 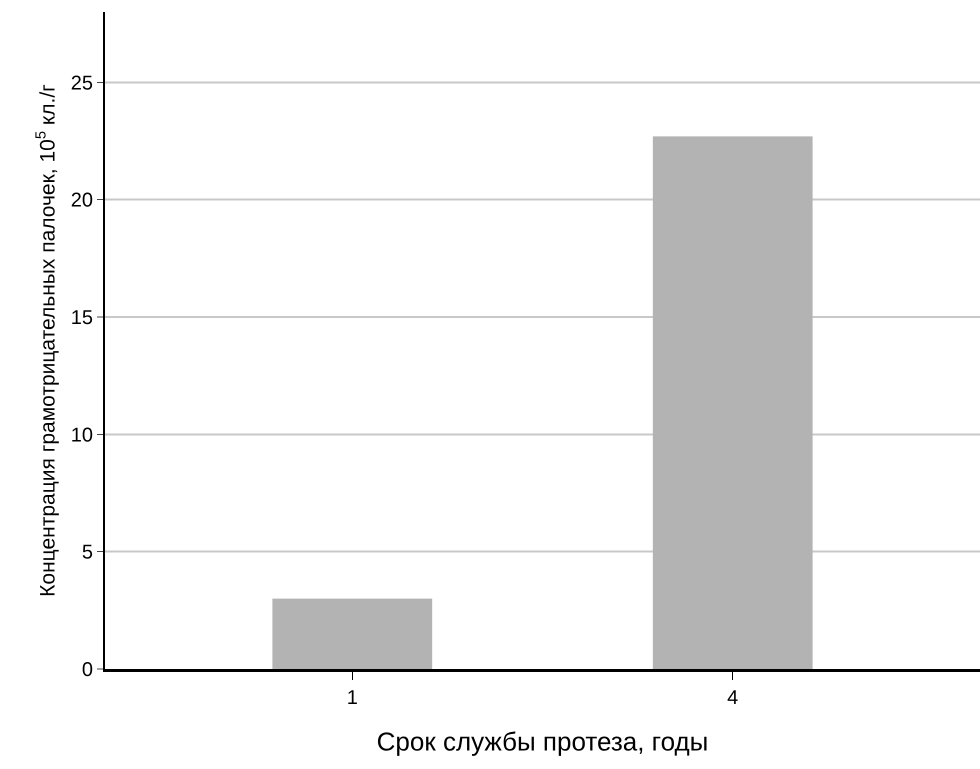 I want to click on y-tick-label: 20, so click(x=81, y=201).